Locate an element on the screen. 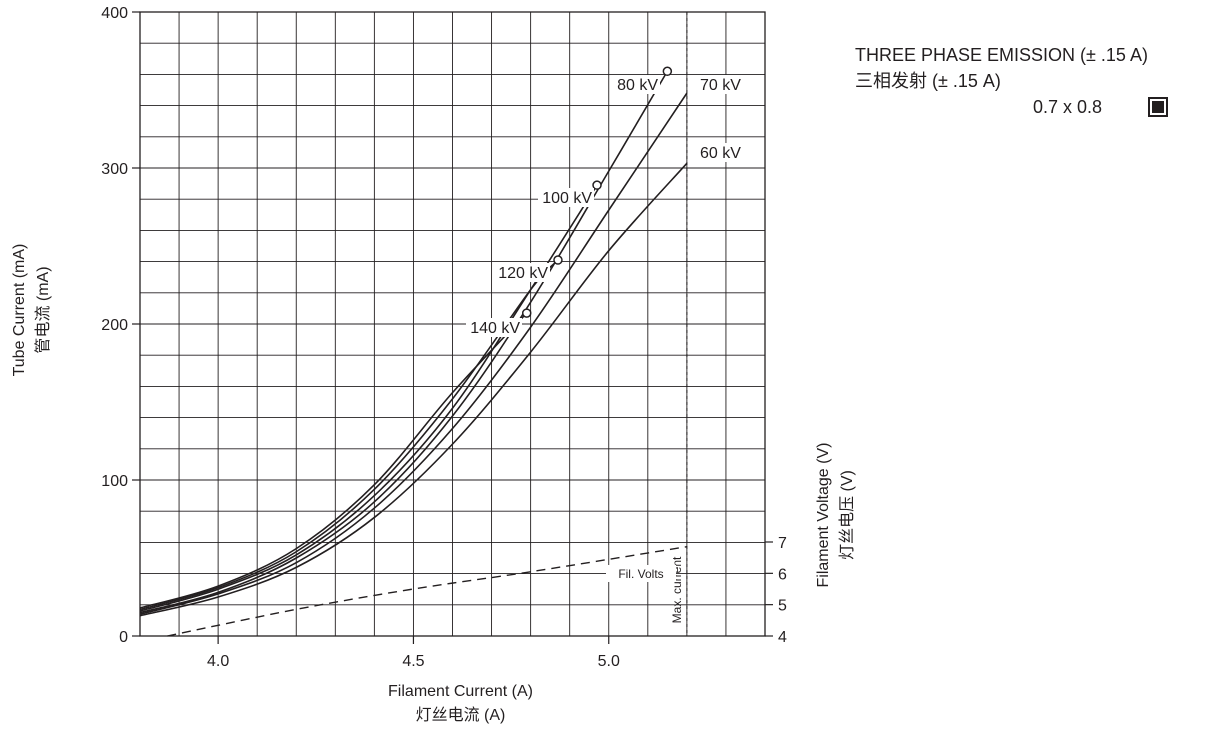 The image size is (1220, 729). series-label: 120 kV is located at coordinates (523, 273).